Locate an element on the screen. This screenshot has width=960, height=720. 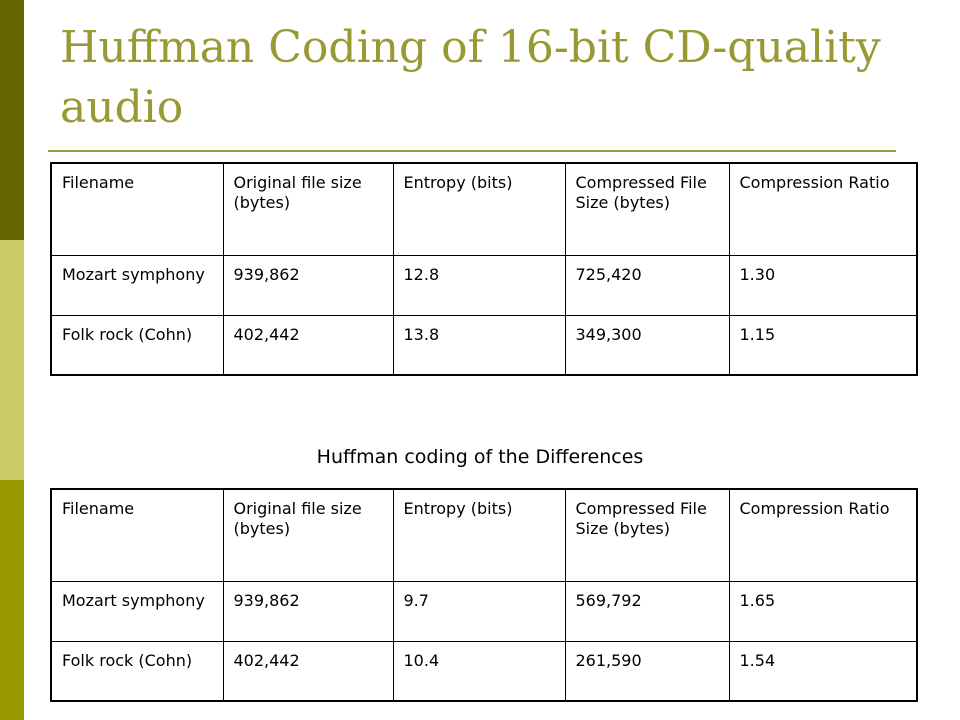
cell-compression-ratio: 1.65 is located at coordinates (823, 611).